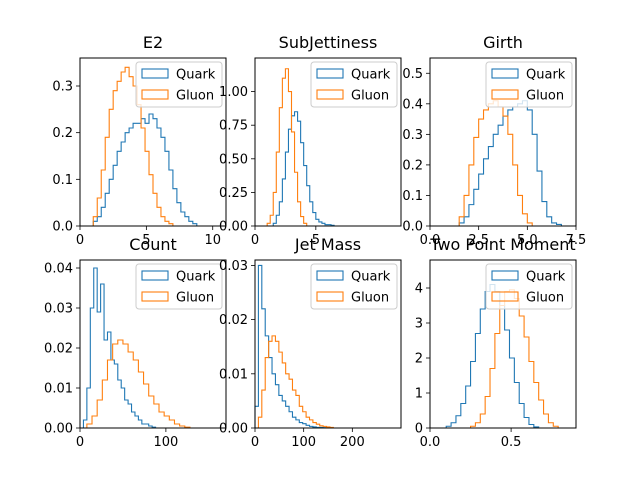 Image resolution: width=640 pixels, height=480 pixels. Describe the element at coordinates (153, 42) in the screenshot. I see `panel-title: E2` at that location.